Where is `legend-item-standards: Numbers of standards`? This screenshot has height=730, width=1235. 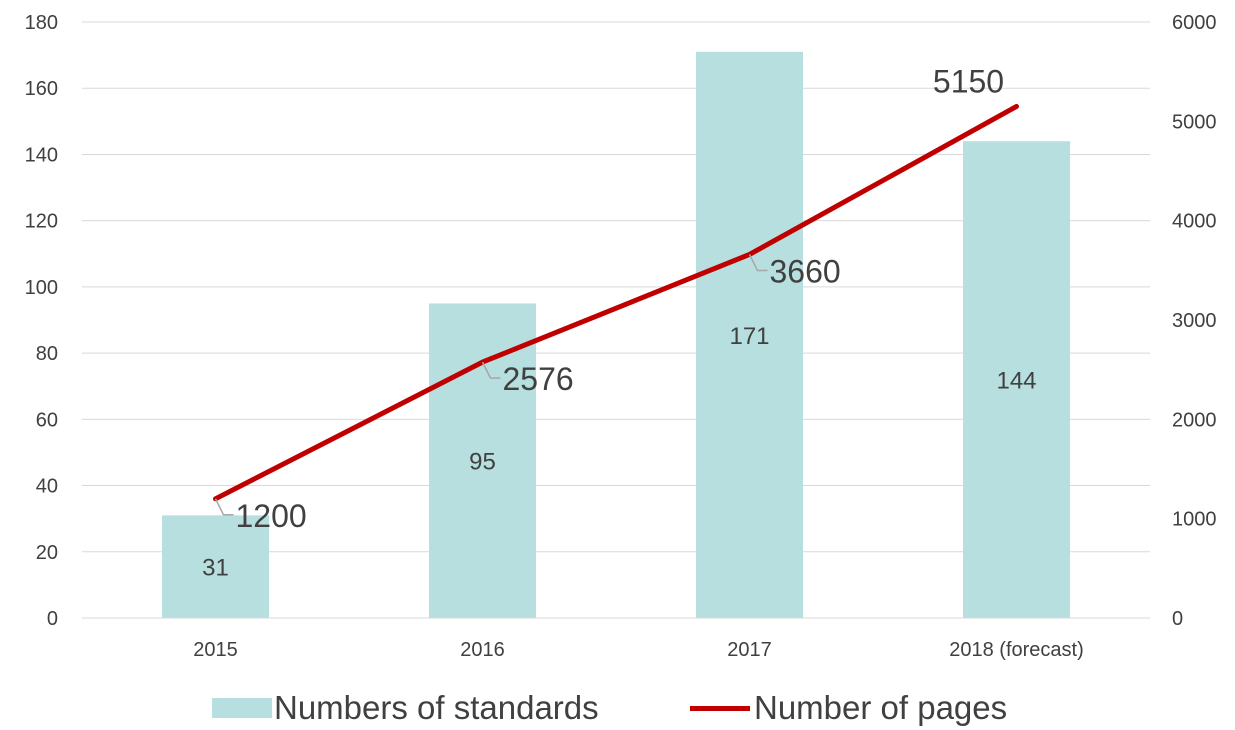 legend-item-standards: Numbers of standards is located at coordinates (405, 708).